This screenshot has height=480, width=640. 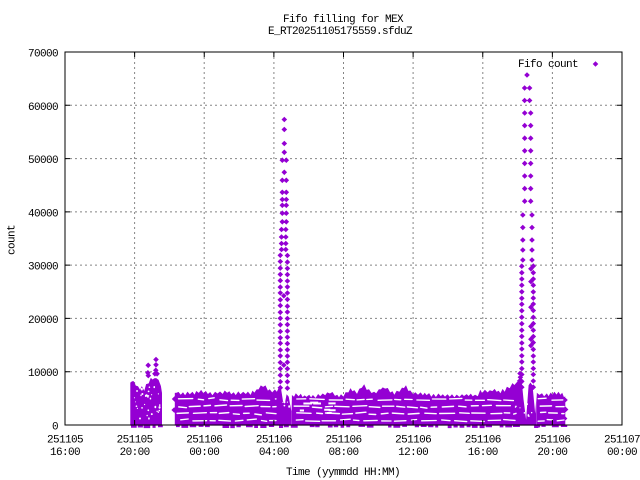 What do you see at coordinates (343, 20) in the screenshot?
I see `svg-text: Fifo filling for MEX` at bounding box center [343, 20].